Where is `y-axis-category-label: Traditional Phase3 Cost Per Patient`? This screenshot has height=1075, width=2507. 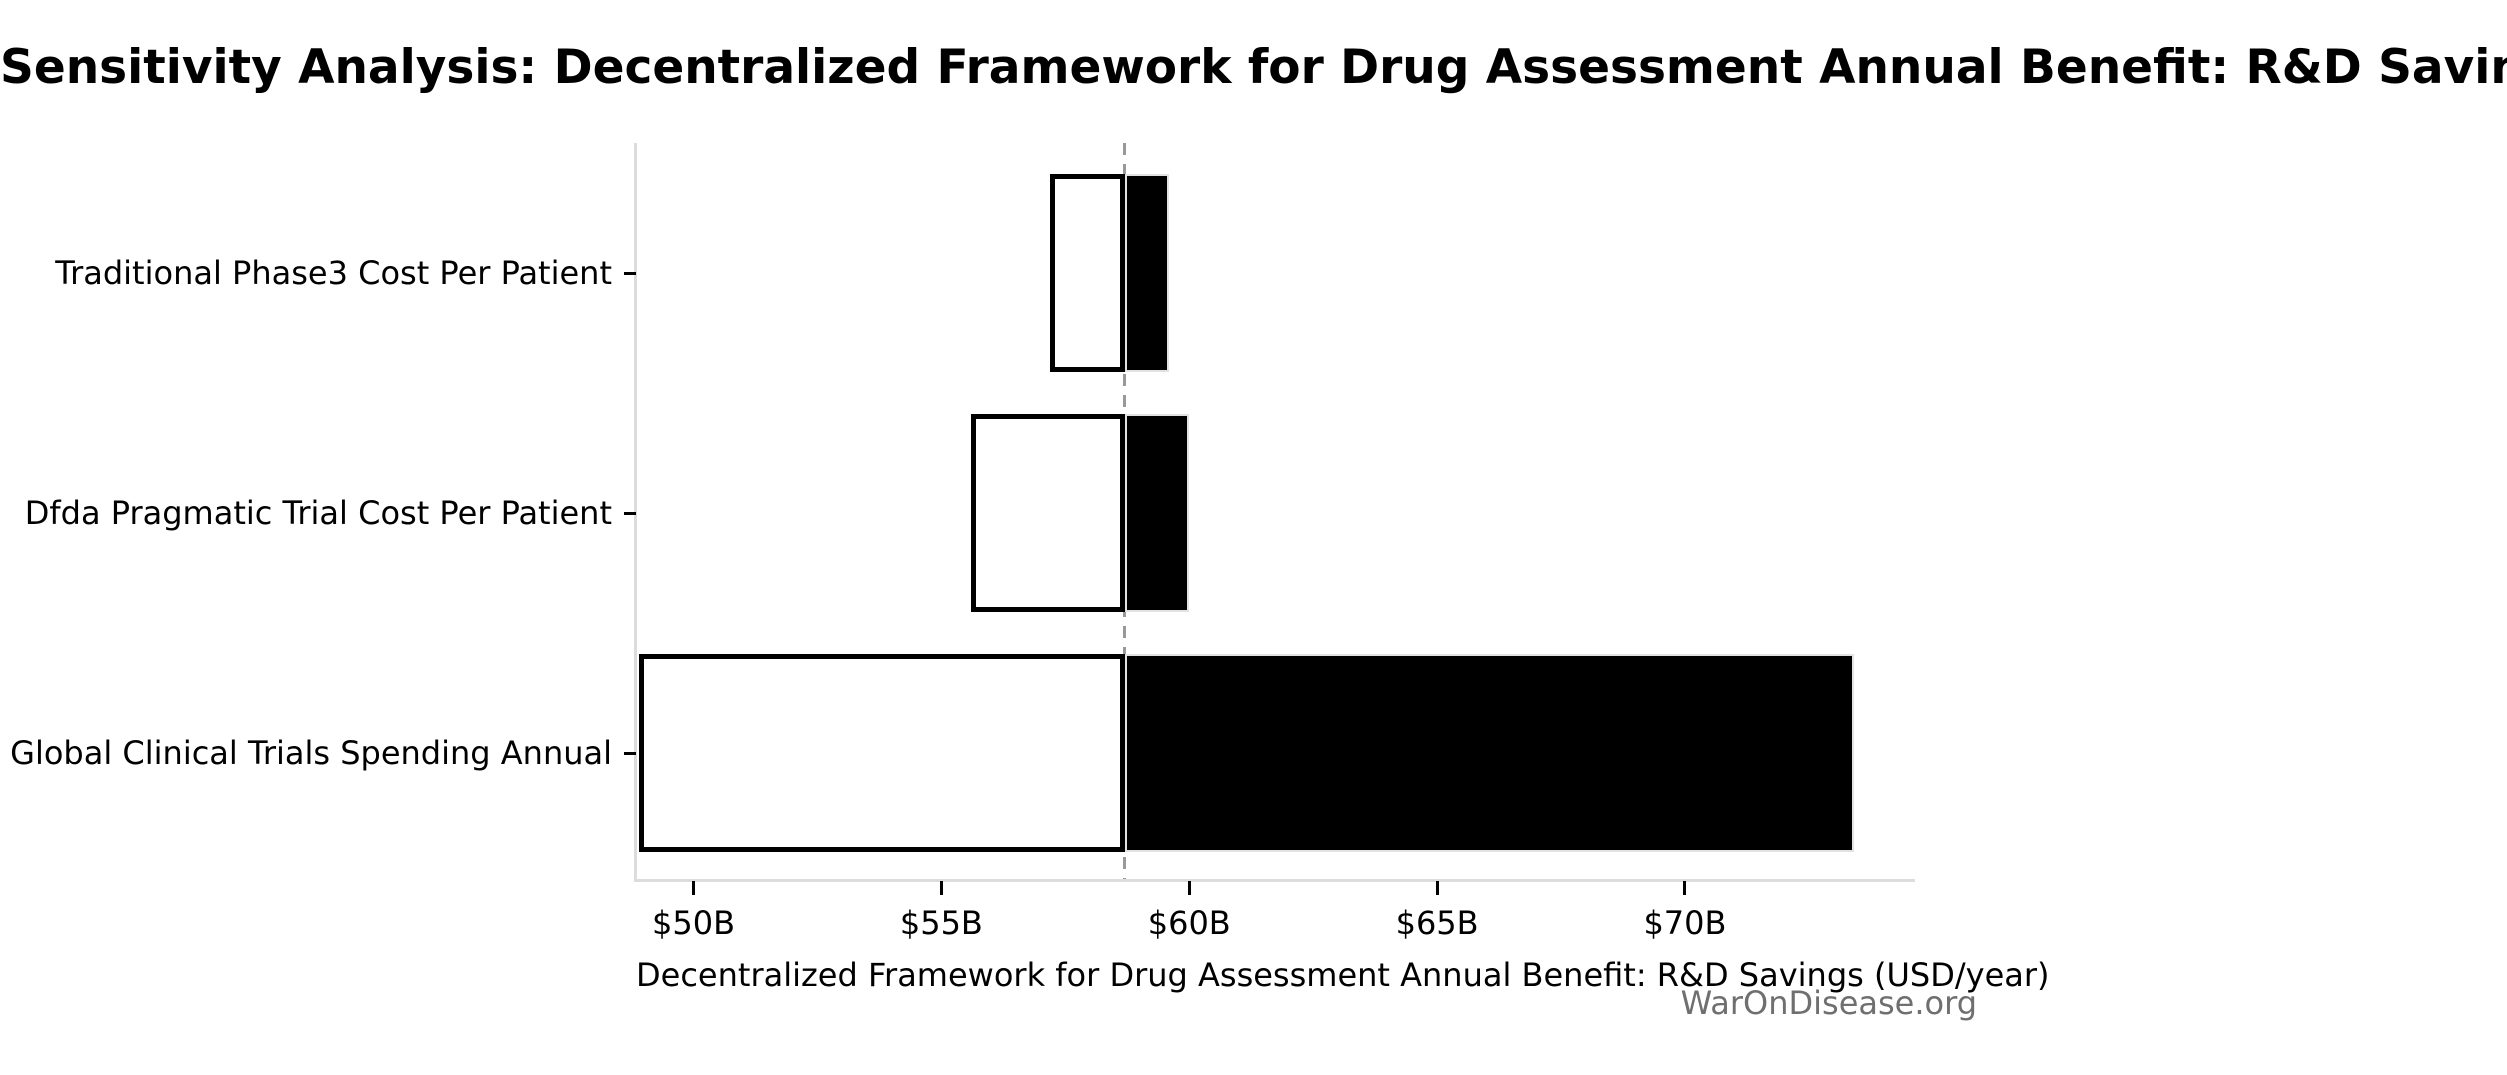 y-axis-category-label: Traditional Phase3 Cost Per Patient is located at coordinates (333, 273).